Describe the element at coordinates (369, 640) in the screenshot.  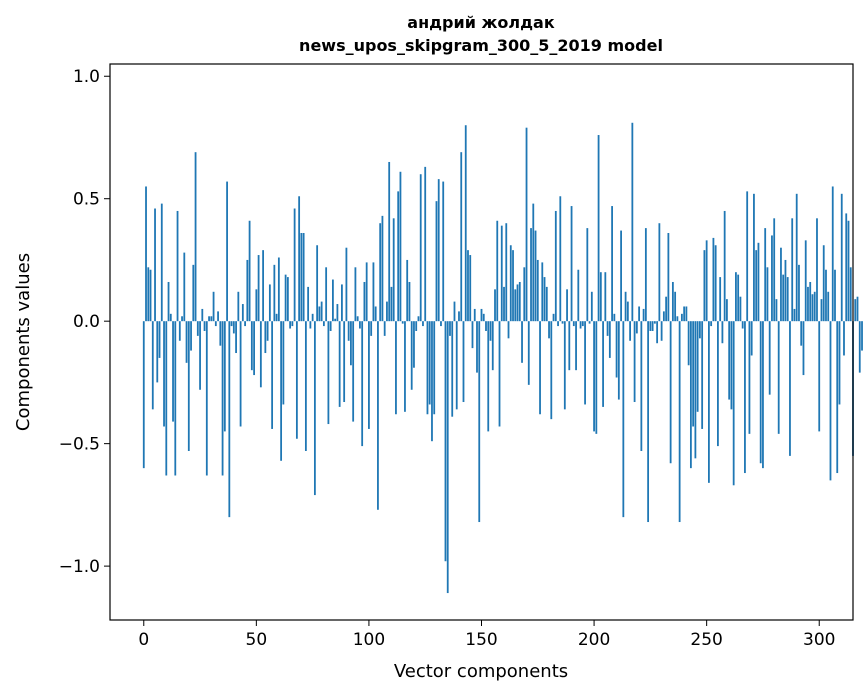
I see `x-tick-label: 100` at that location.